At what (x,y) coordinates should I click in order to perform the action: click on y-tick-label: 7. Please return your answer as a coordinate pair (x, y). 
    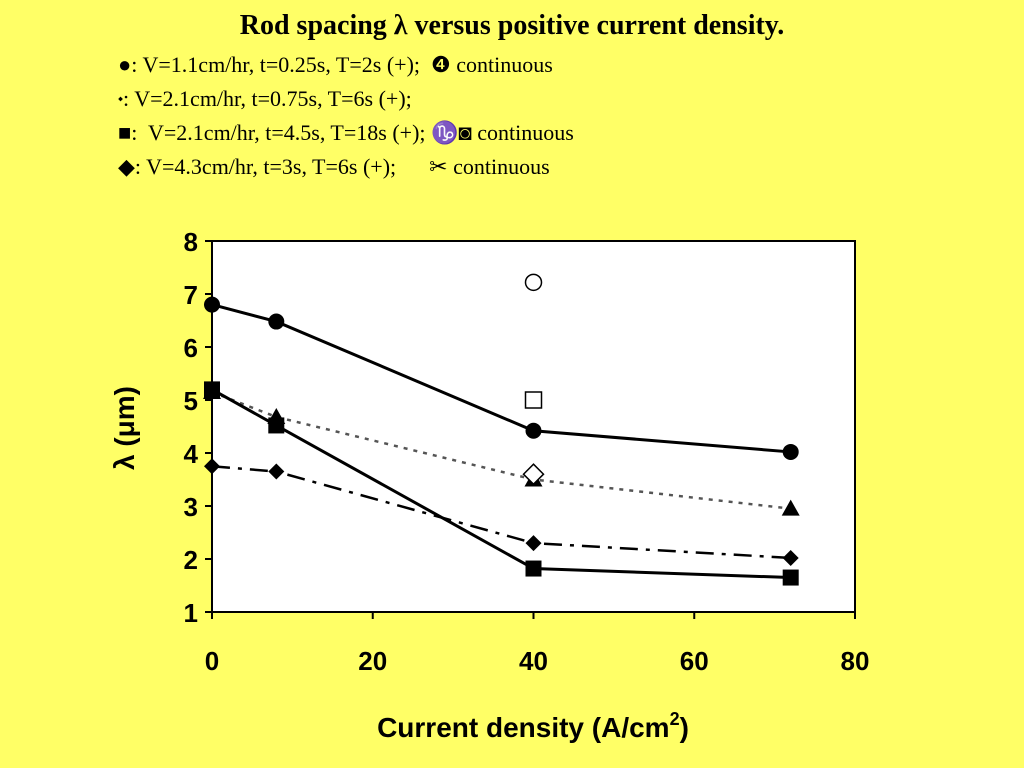
    Looking at the image, I should click on (191, 295).